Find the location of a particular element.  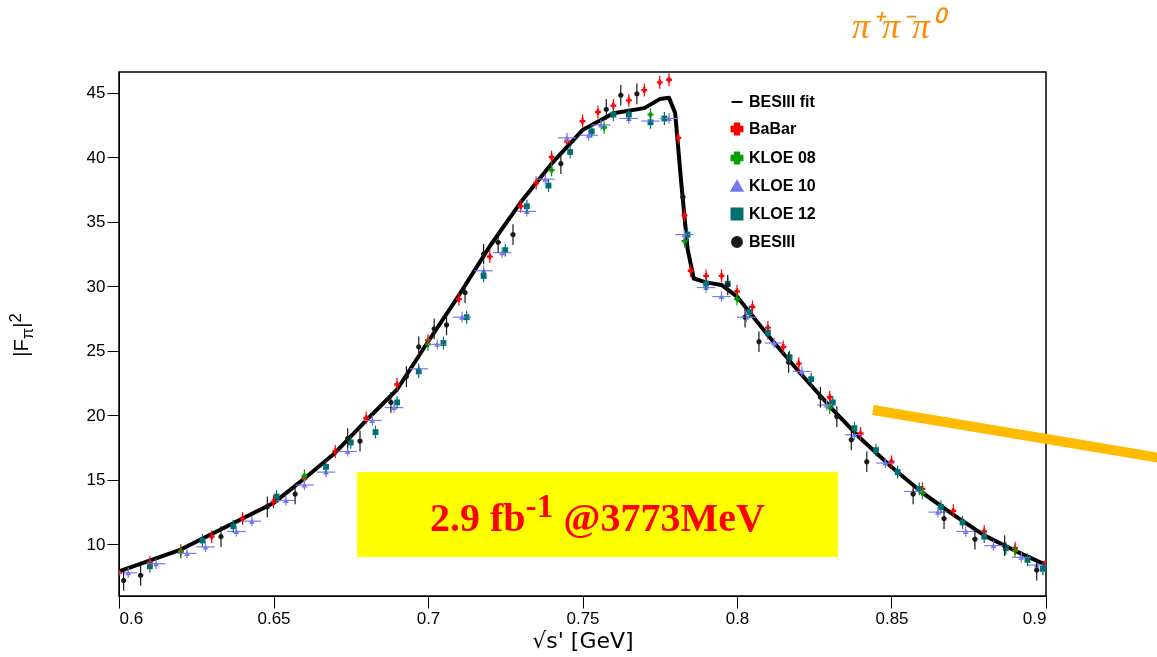

y-tick-label: 25 is located at coordinates (96, 351).